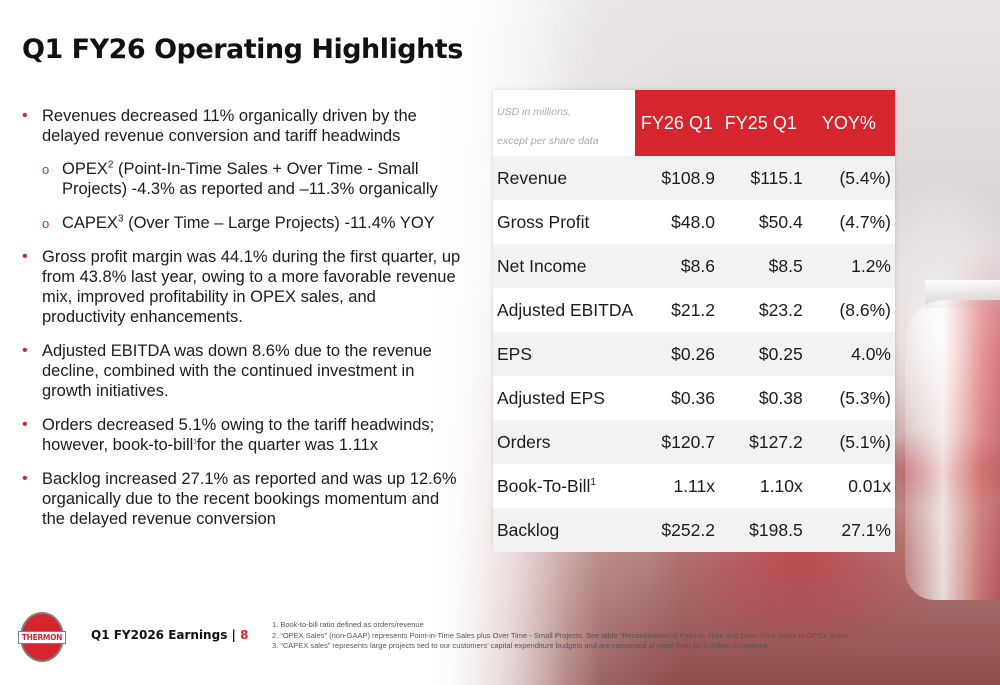  I want to click on yoy-value: (5.1%), so click(848, 442).